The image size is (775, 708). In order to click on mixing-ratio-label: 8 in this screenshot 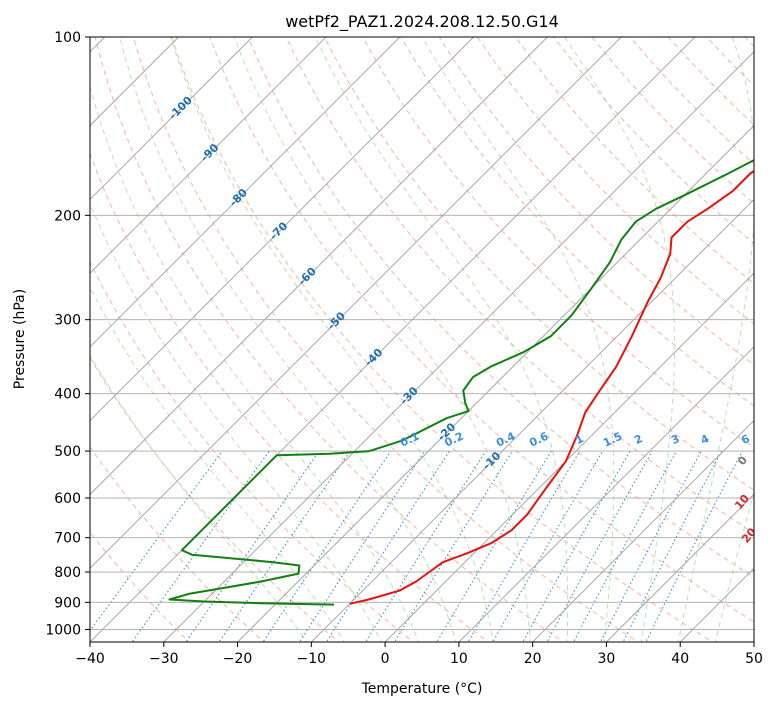, I will do `click(770, 439)`.